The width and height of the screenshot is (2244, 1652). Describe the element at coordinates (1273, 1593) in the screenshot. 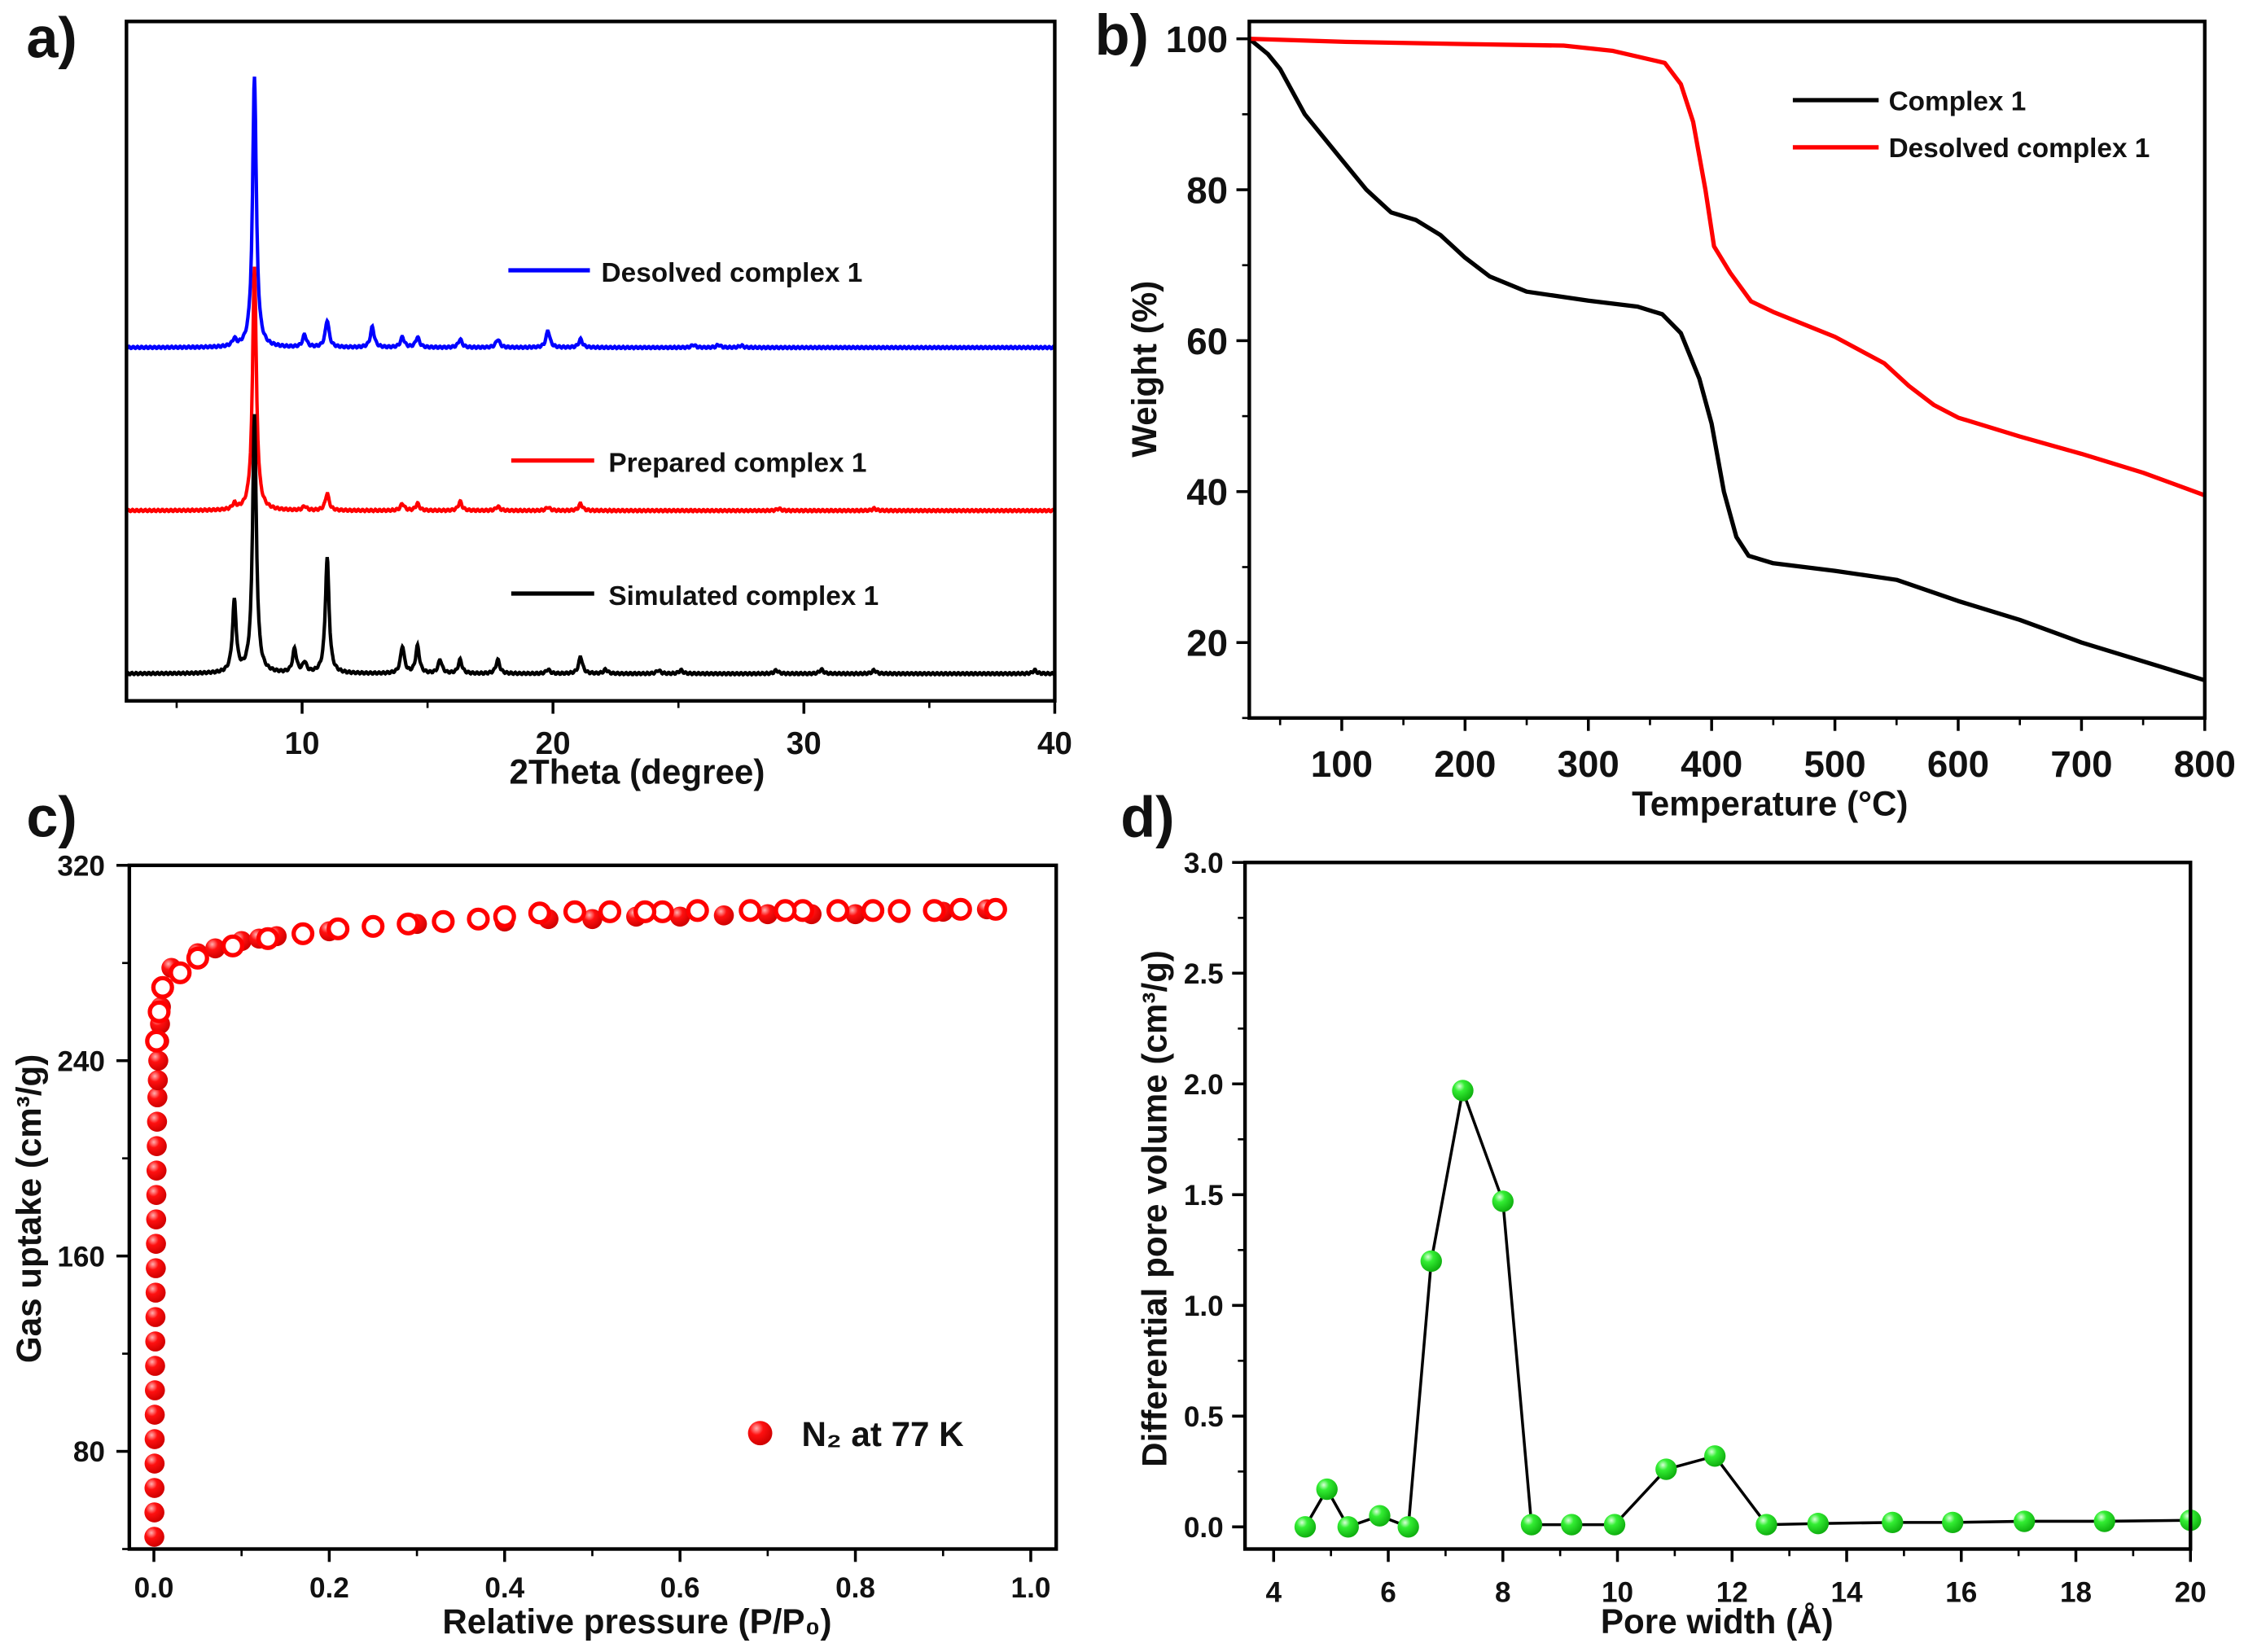

I see `x-tick-label: 4` at that location.